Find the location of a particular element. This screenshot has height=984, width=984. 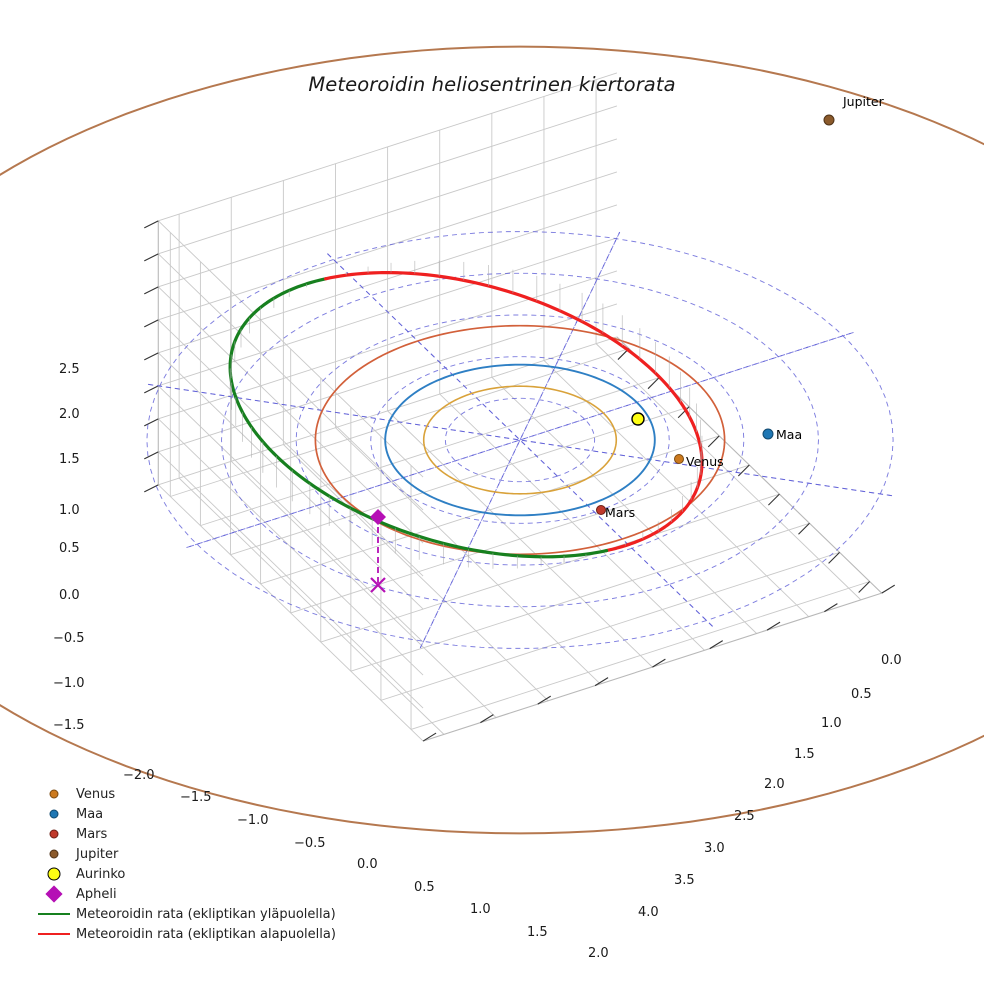

legend-apheli: Apheli is located at coordinates (184, 894).